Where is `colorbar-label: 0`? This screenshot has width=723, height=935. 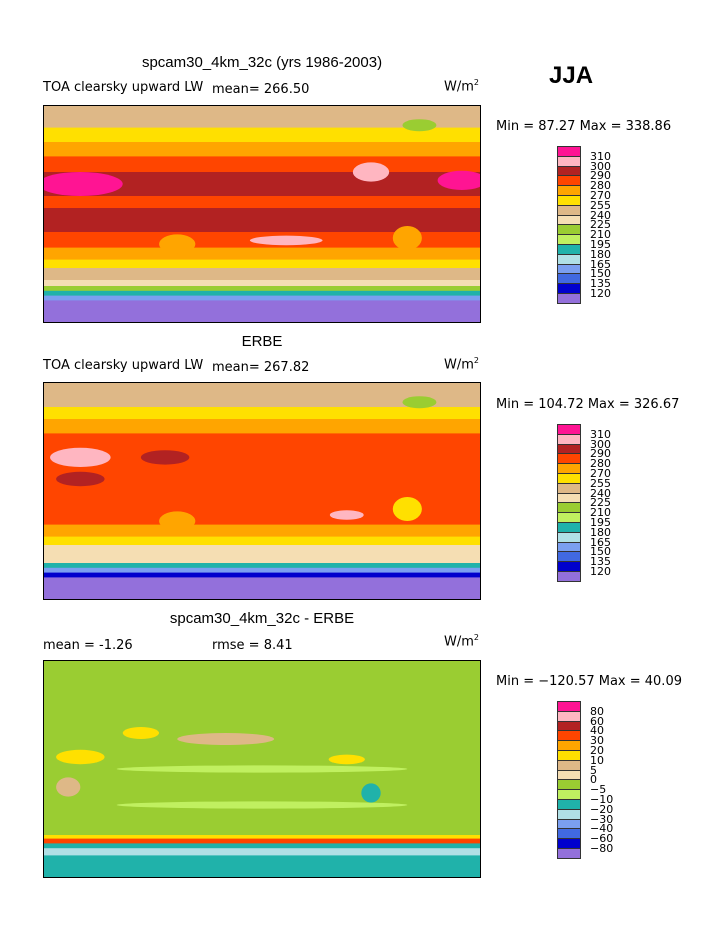
colorbar-label: 0 is located at coordinates (593, 780).